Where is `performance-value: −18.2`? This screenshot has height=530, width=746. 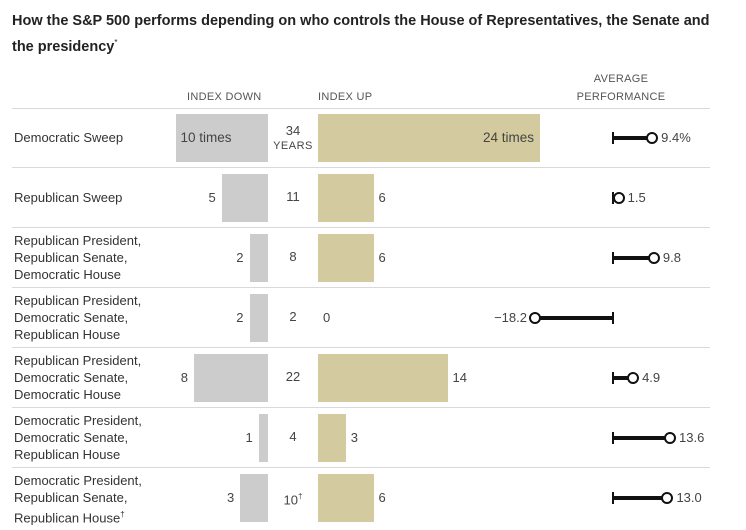
performance-value: −18.2 is located at coordinates (510, 317).